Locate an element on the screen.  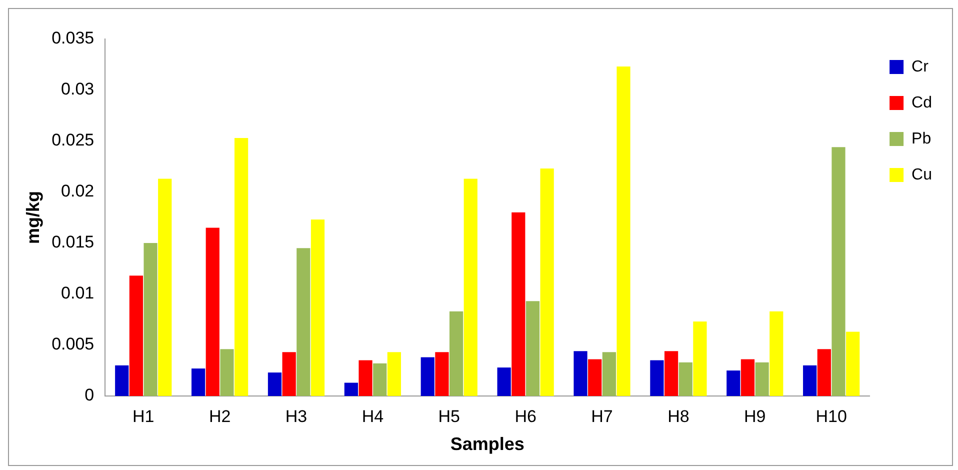
x-tick-label: H2 is located at coordinates (219, 416).